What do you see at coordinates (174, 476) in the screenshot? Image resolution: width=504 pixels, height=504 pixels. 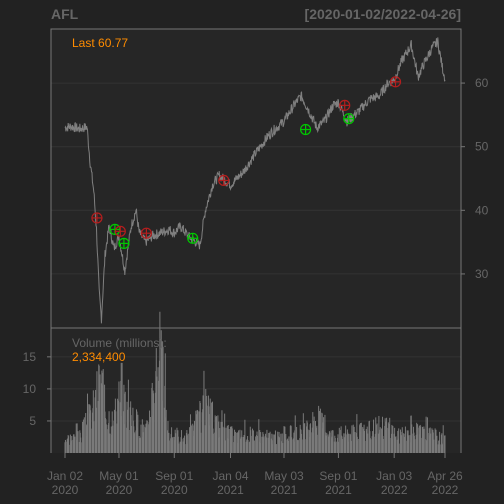 I see `x-tick-label-2: Sep 01` at bounding box center [174, 476].